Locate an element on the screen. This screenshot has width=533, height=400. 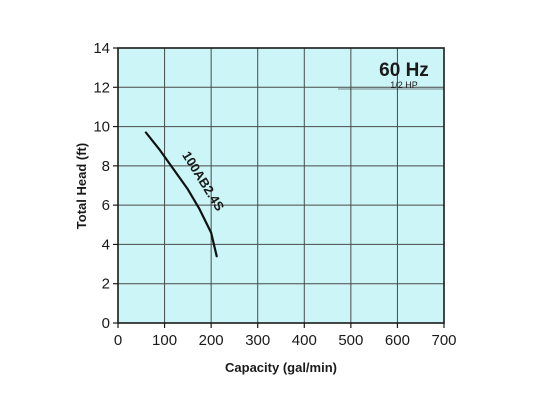
y-tick-label: 0 is located at coordinates (106, 323).